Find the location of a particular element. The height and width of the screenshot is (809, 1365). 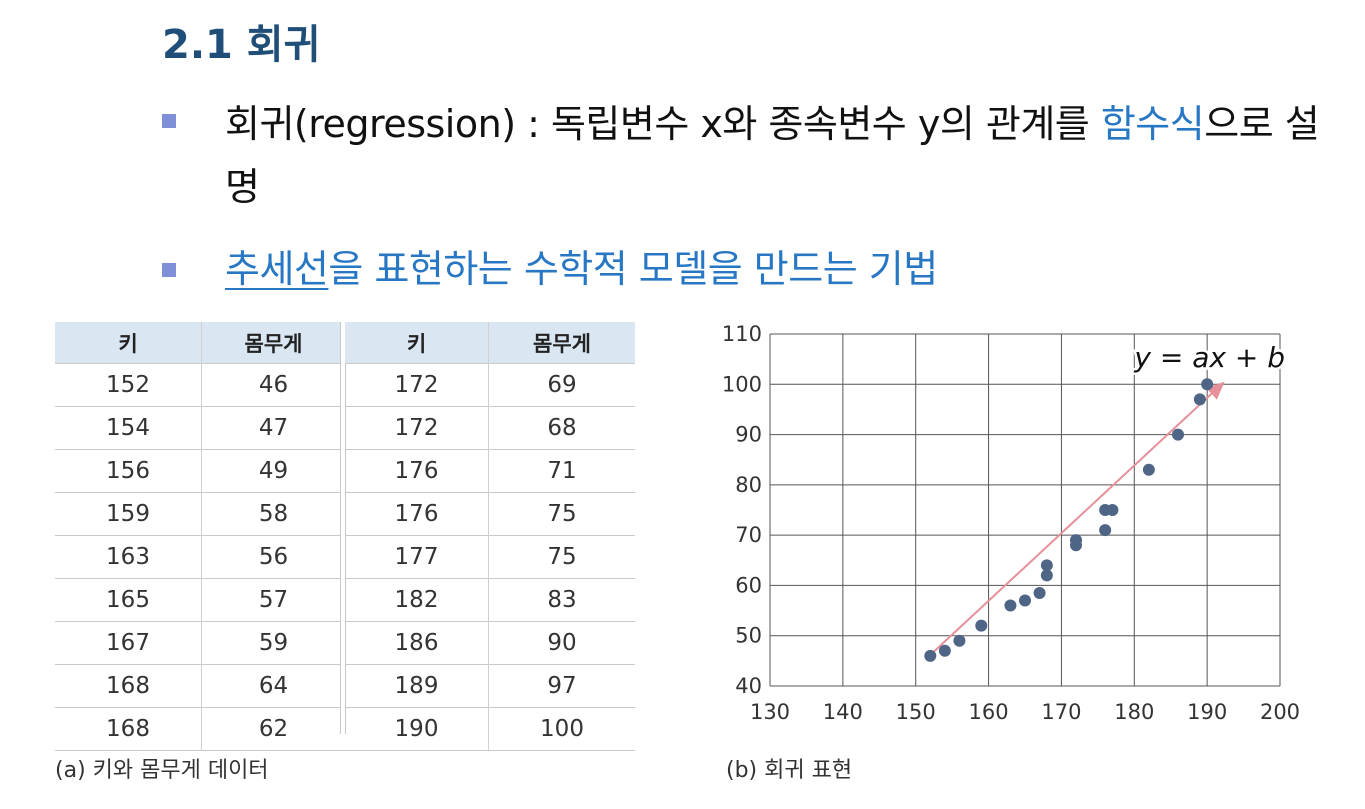

cell-weight: 56 is located at coordinates (273, 557).